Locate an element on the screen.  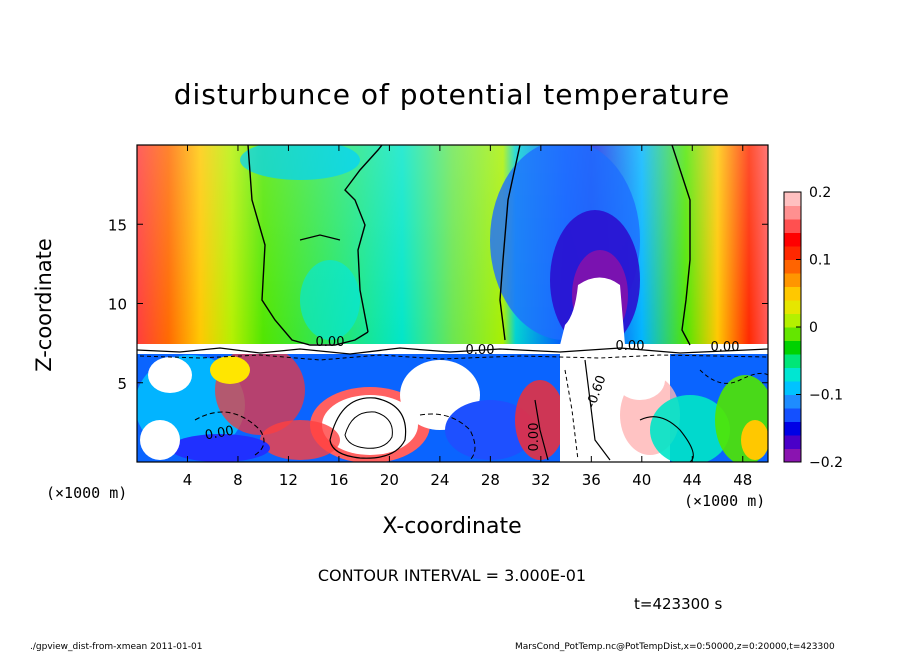
footer-left: ./gpview_dist-from-xmean 2011-01-01 is located at coordinates (116, 647).